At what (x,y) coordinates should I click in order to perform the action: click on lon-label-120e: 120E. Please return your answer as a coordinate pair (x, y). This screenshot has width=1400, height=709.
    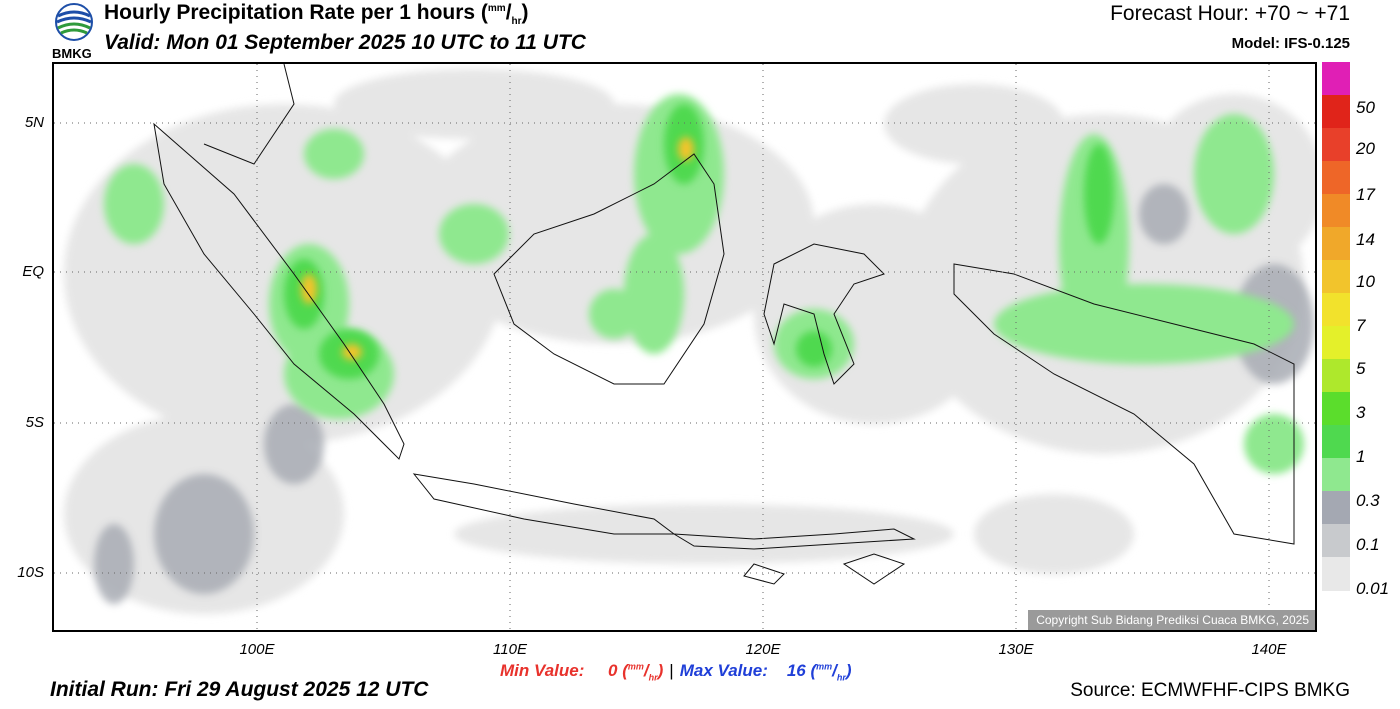
    Looking at the image, I should click on (763, 649).